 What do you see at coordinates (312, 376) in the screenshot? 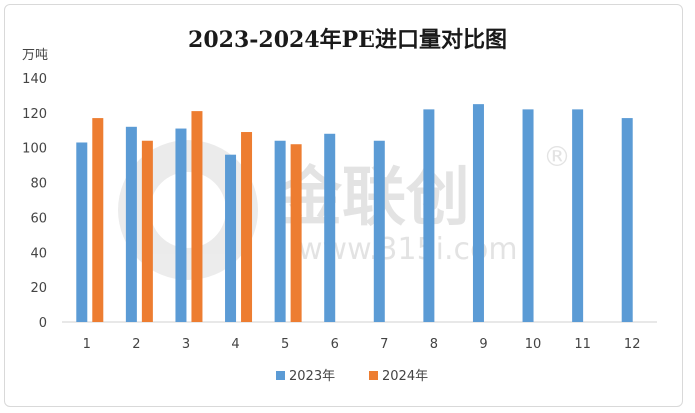
I see `legend-label-0: 2023年` at bounding box center [312, 376].